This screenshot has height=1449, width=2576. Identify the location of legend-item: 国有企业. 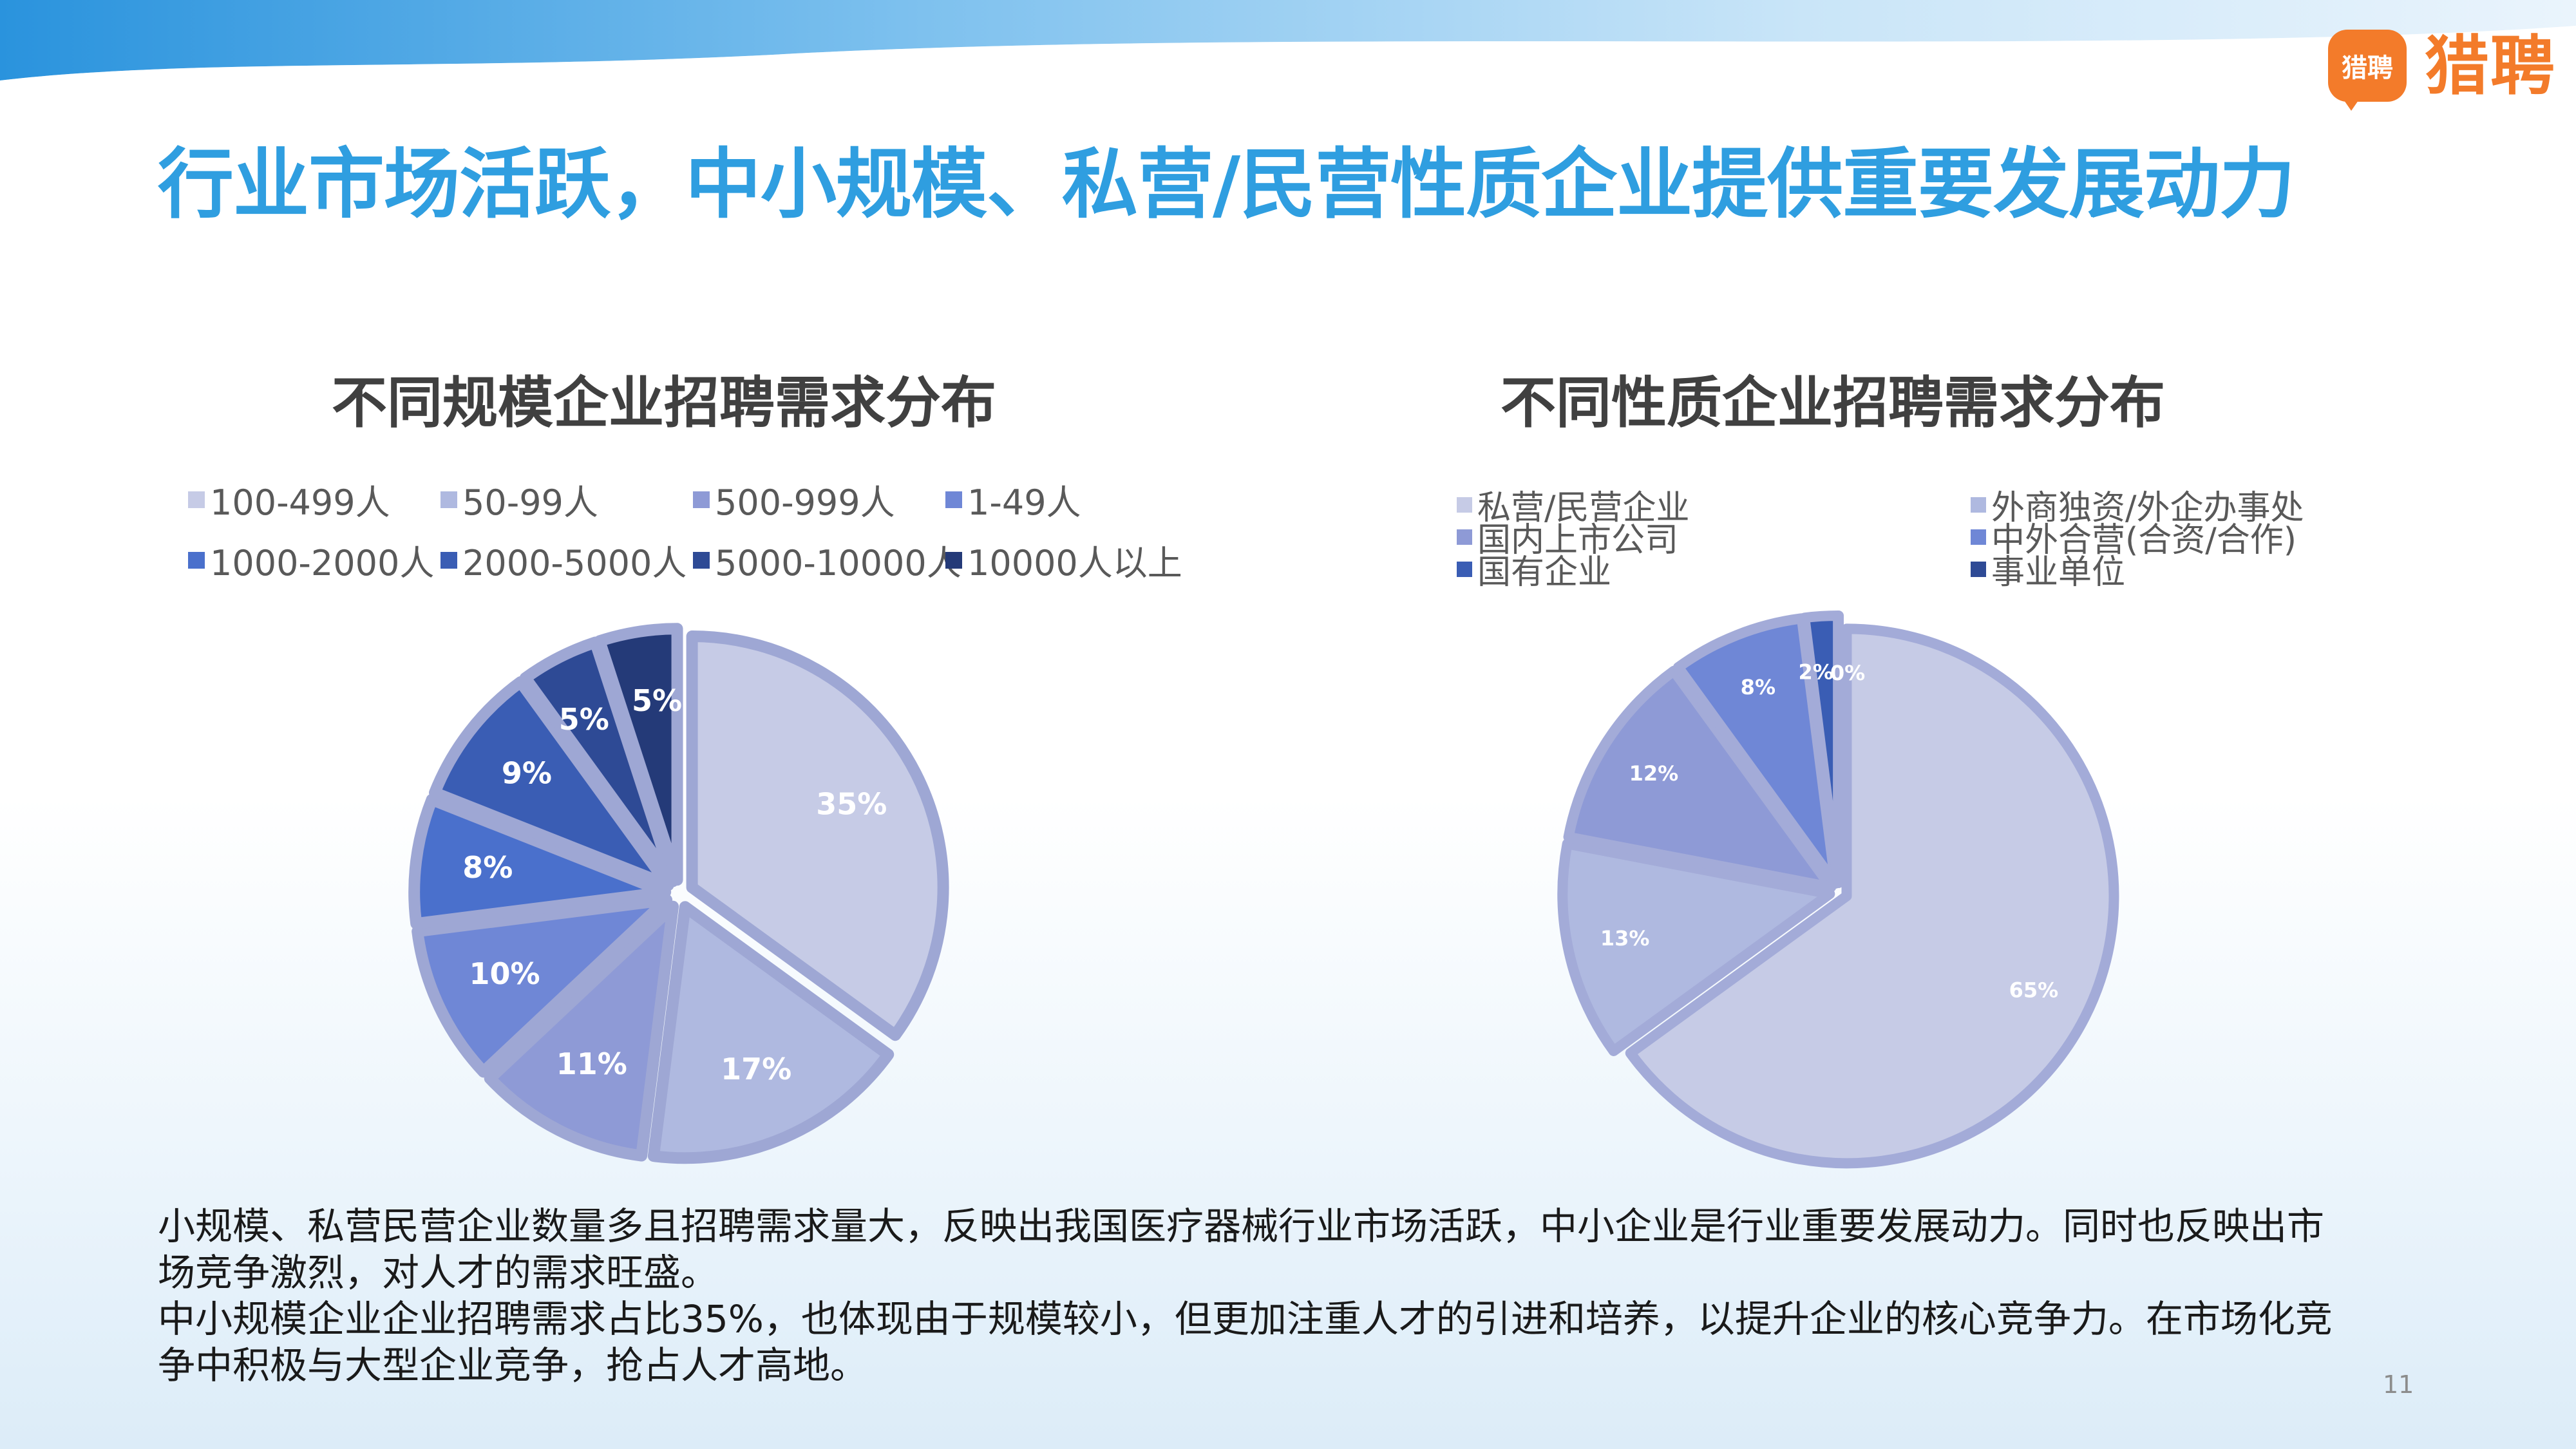
(1534, 569).